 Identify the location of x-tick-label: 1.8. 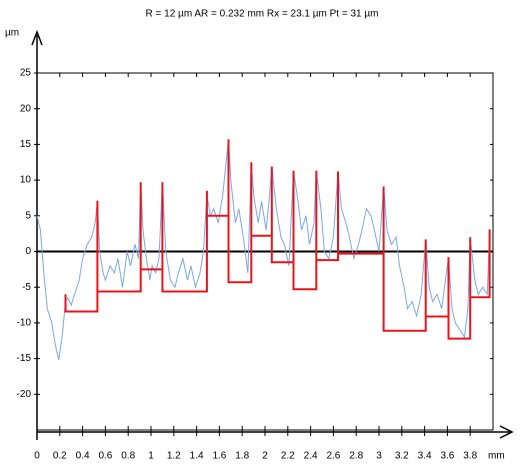
(242, 456).